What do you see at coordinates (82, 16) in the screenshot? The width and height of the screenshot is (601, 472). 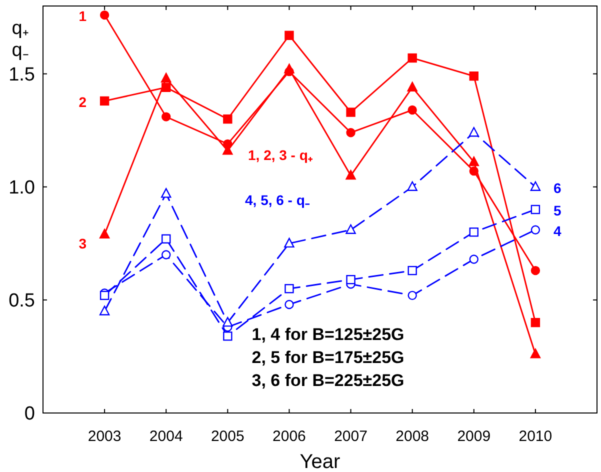 I see `series-label: 1` at bounding box center [82, 16].